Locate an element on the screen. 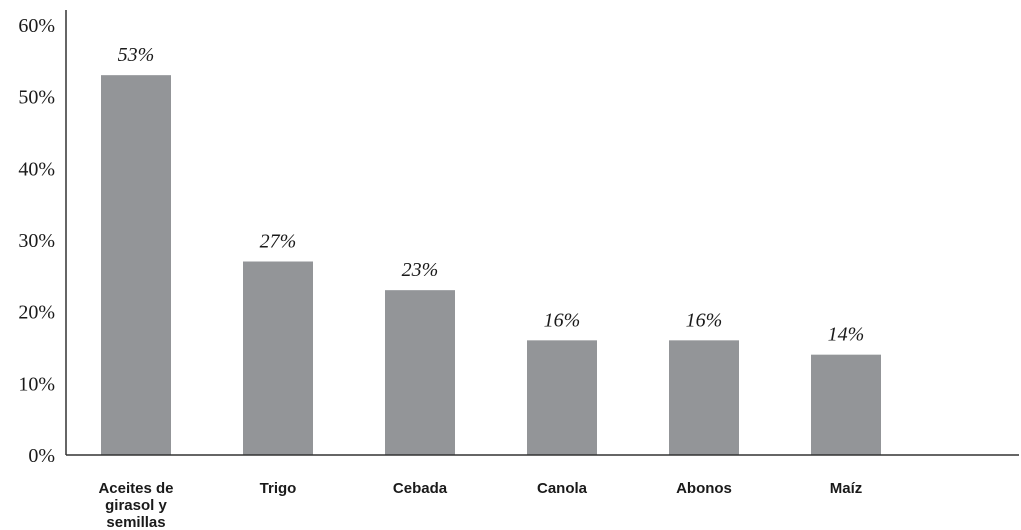  x-tick-label: Canola is located at coordinates (562, 488).